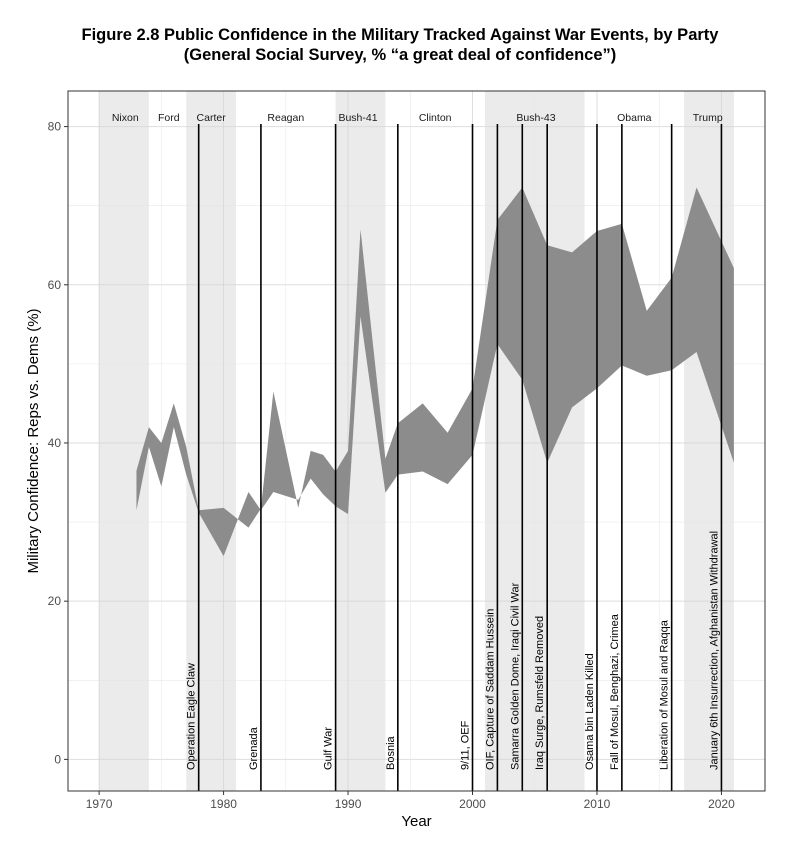 This screenshot has width=800, height=853. I want to click on presidency-label: Bush-43, so click(535, 118).